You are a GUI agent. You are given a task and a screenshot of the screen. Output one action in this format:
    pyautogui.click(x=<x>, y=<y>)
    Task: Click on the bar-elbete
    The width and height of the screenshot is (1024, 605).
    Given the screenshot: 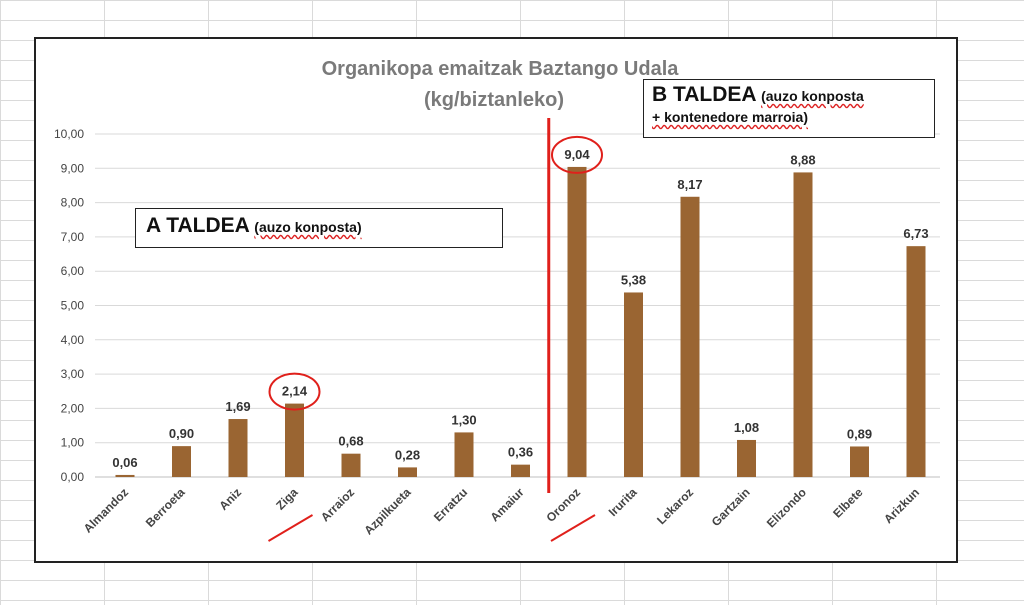 What is the action you would take?
    pyautogui.click(x=859, y=461)
    